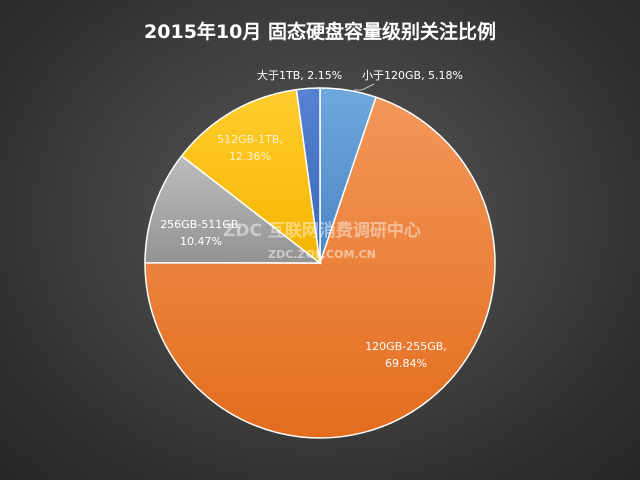 This screenshot has height=480, width=640. What do you see at coordinates (320, 31) in the screenshot?
I see `chart-title: 2015年10月 固态硬盘容量级别关注比例` at bounding box center [320, 31].